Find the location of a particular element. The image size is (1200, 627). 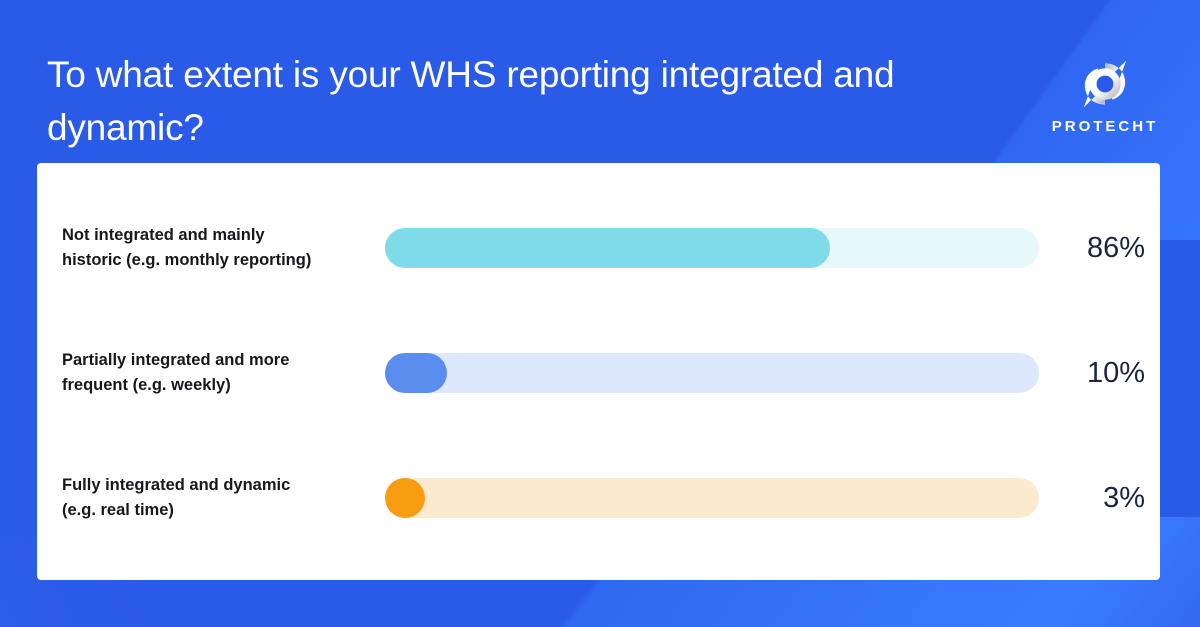

protecht-wordmark: PROTECHT is located at coordinates (1105, 126).